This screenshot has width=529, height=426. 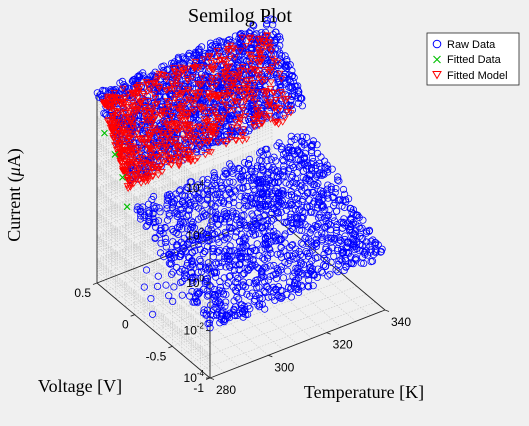 I want to click on legend-item-fitted-model: Fitted Model, so click(x=470, y=76).